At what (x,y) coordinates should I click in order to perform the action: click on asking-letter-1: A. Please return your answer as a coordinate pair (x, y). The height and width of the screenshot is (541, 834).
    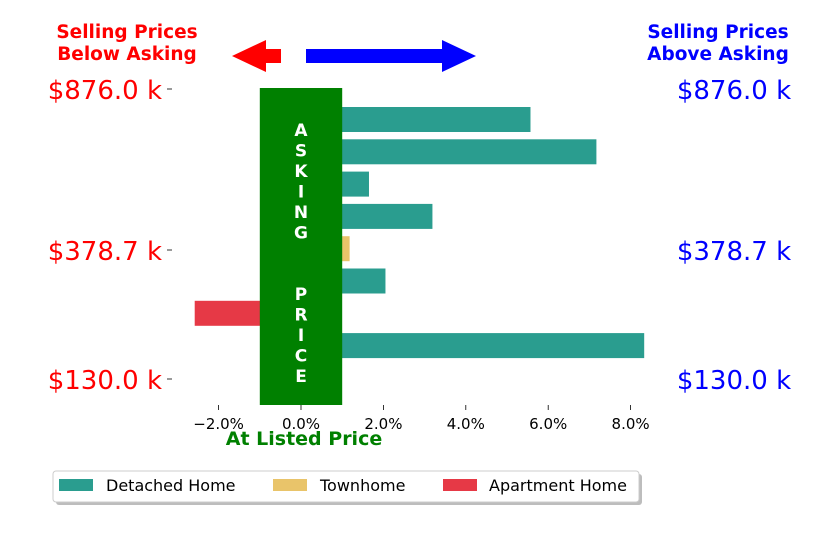
    Looking at the image, I should click on (301, 131).